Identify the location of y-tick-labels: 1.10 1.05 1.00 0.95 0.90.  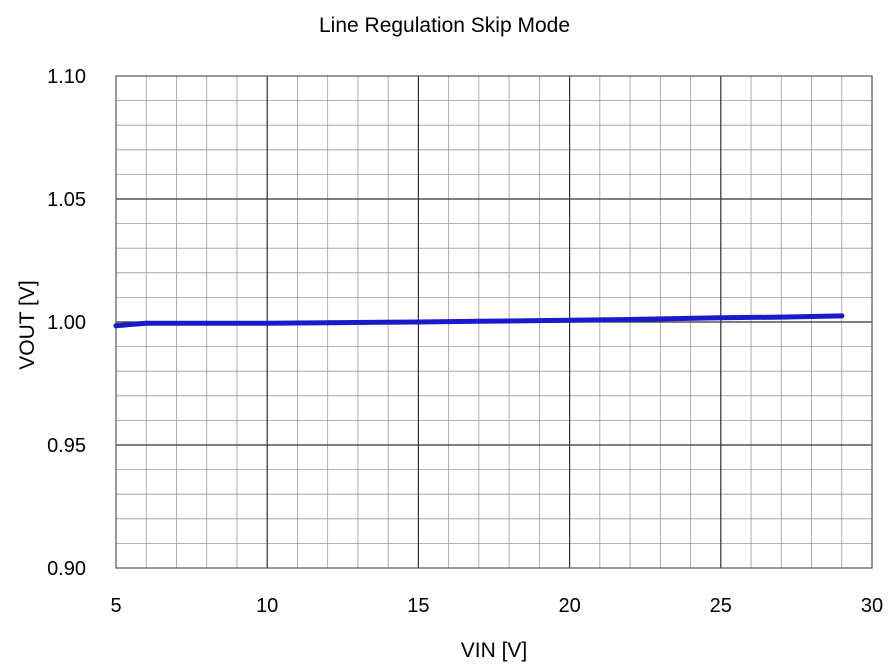
(66, 323).